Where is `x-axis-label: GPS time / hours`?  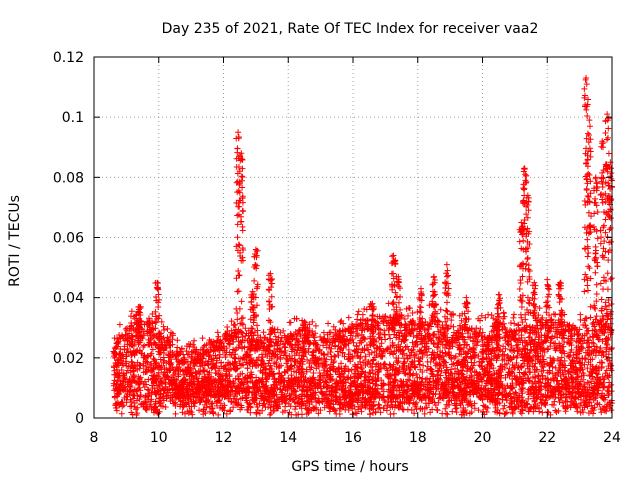 x-axis-label: GPS time / hours is located at coordinates (349, 467).